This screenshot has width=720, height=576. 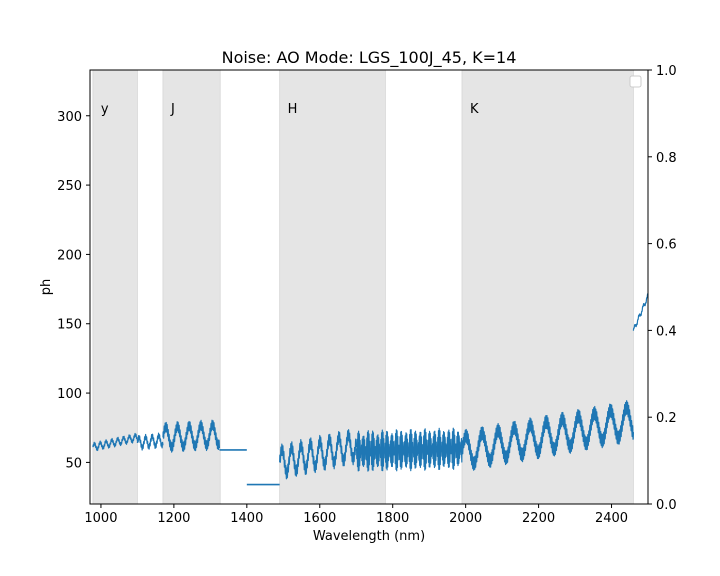 What do you see at coordinates (73, 463) in the screenshot?
I see `y-tick-label: 50` at bounding box center [73, 463].